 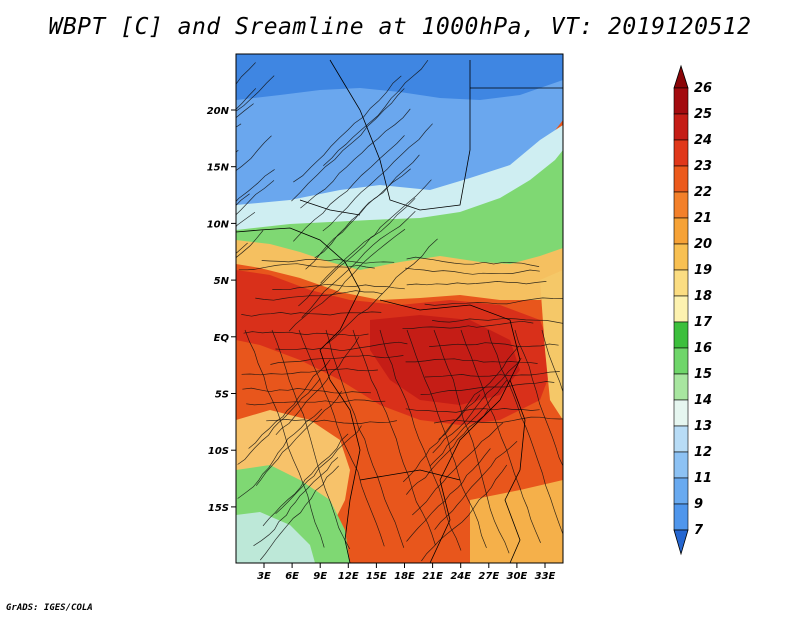 I want to click on colorbar: 26 25 24 23 22 21 20 19 18 17 16 15 14 13 12 11 9 7, so click(x=693, y=310).